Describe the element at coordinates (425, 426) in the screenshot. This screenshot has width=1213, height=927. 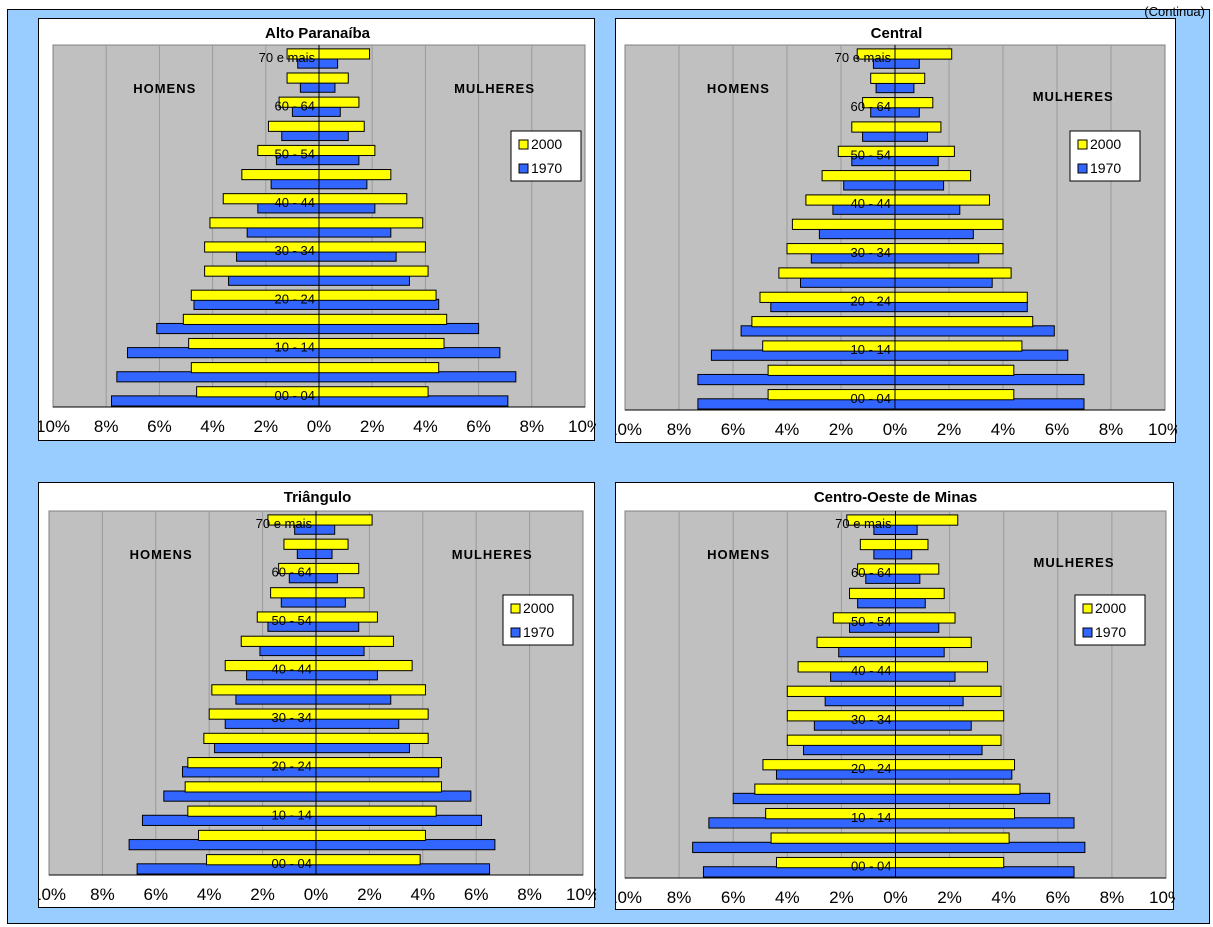
I see `x-tick-label: 4%` at that location.